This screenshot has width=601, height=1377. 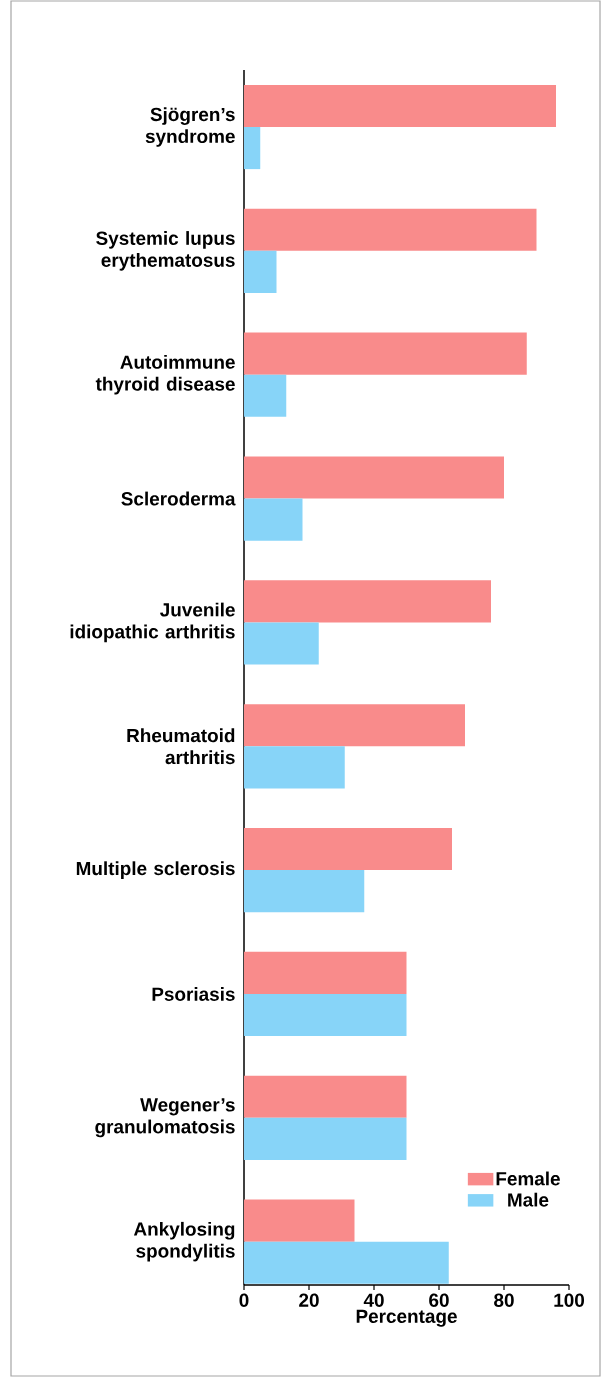 I want to click on x-tick-label: 0, so click(x=244, y=1300).